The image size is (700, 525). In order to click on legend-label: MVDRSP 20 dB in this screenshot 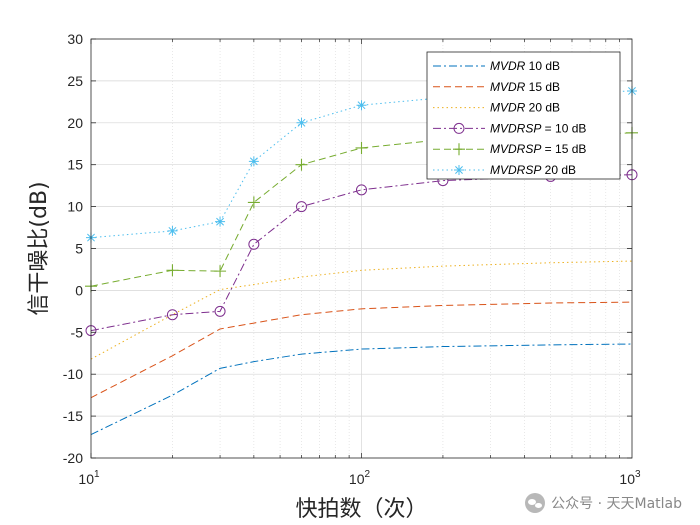, I will do `click(533, 170)`.